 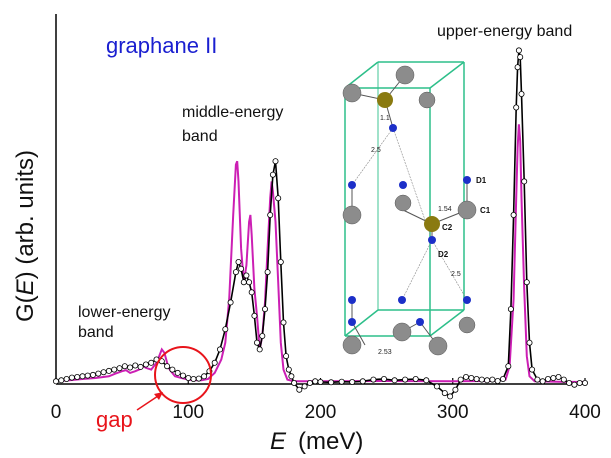 What do you see at coordinates (447, 227) in the screenshot?
I see `inset-label-C2: C2` at bounding box center [447, 227].